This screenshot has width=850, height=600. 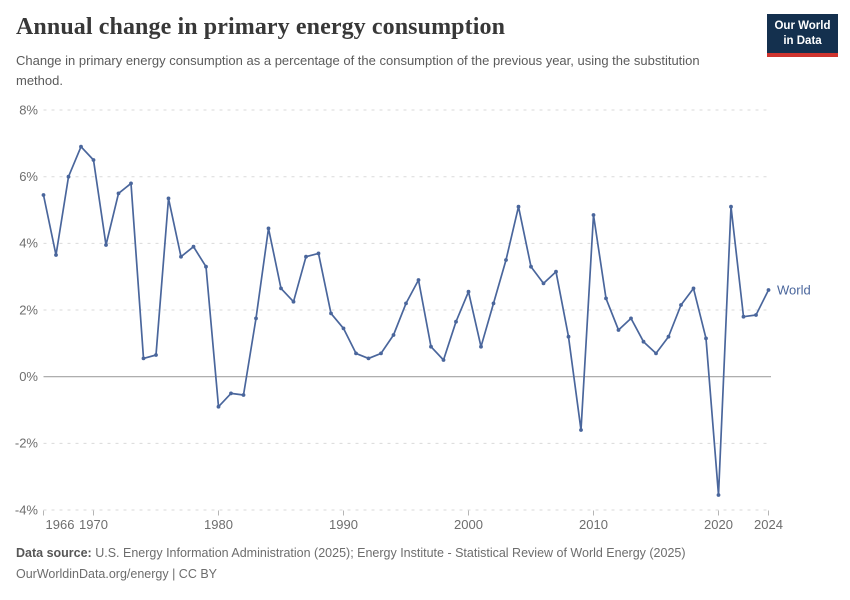 What do you see at coordinates (756, 315) in the screenshot?
I see `data-point-2023` at bounding box center [756, 315].